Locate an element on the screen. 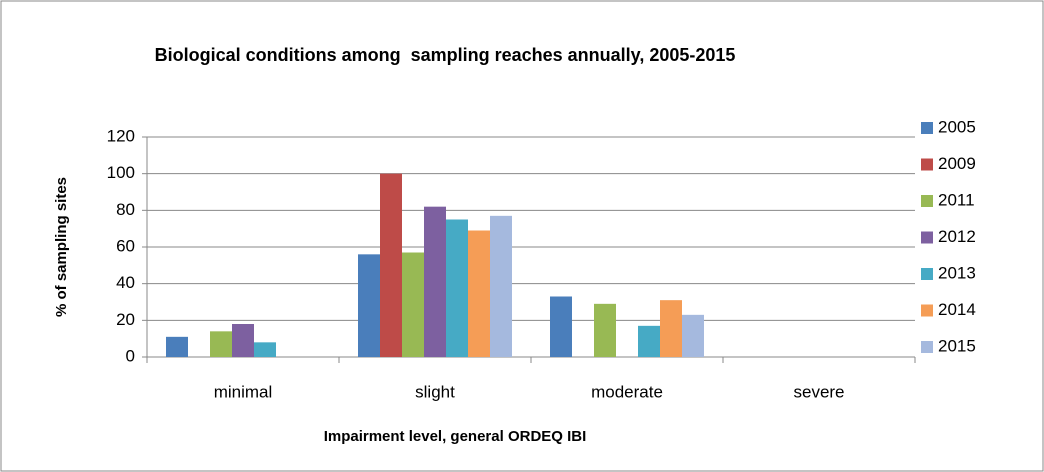  x-tick-label: moderate is located at coordinates (627, 391).